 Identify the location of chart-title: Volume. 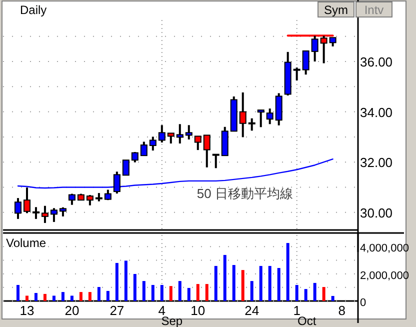
(26, 243).